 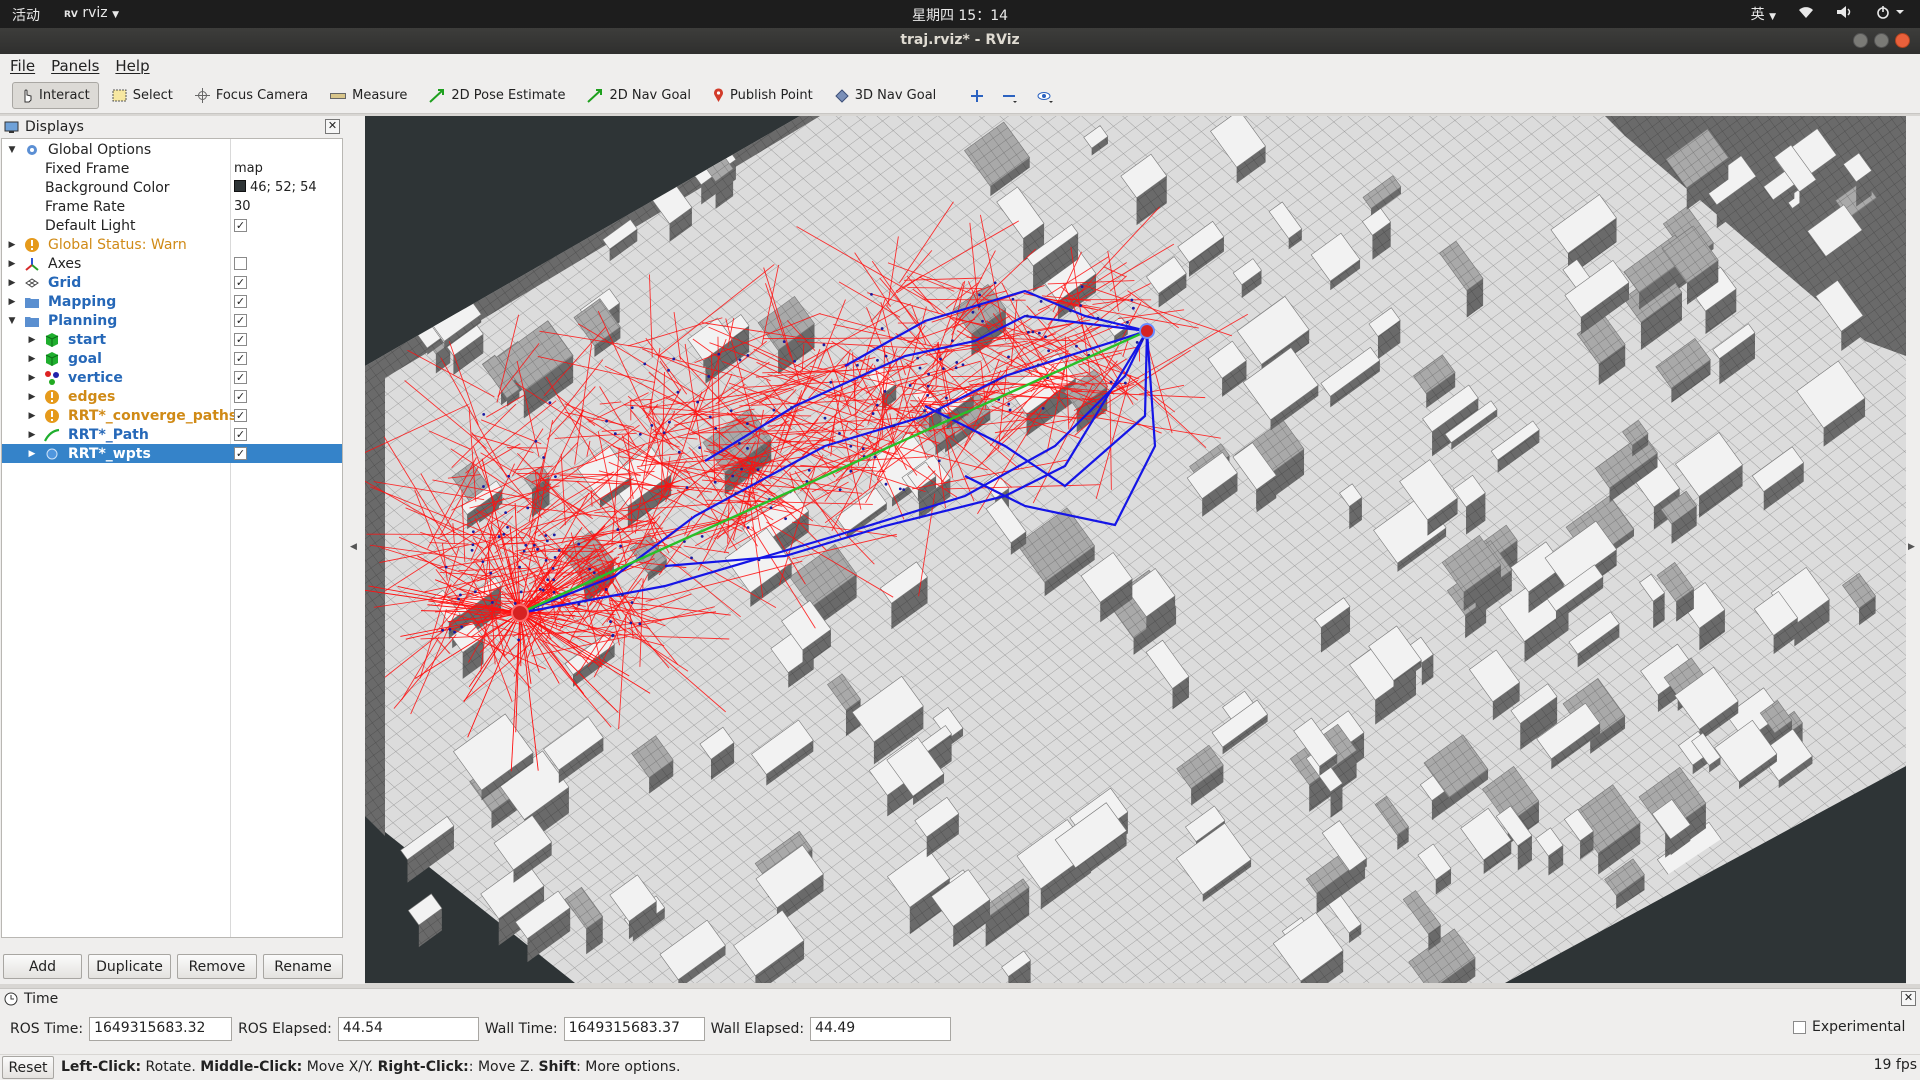 I want to click on publish-point-button: Publish Point, so click(x=763, y=95).